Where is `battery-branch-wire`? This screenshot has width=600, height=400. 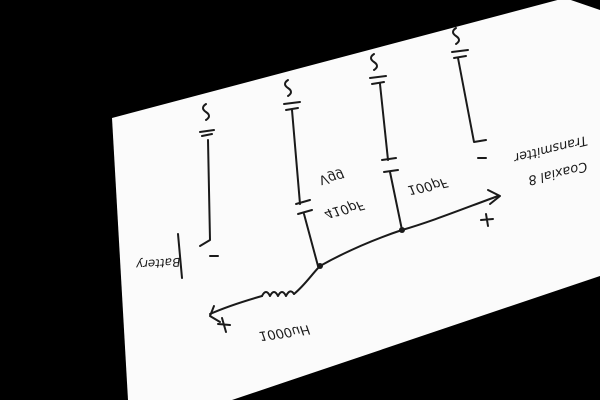 battery-branch-wire is located at coordinates (205, 193).